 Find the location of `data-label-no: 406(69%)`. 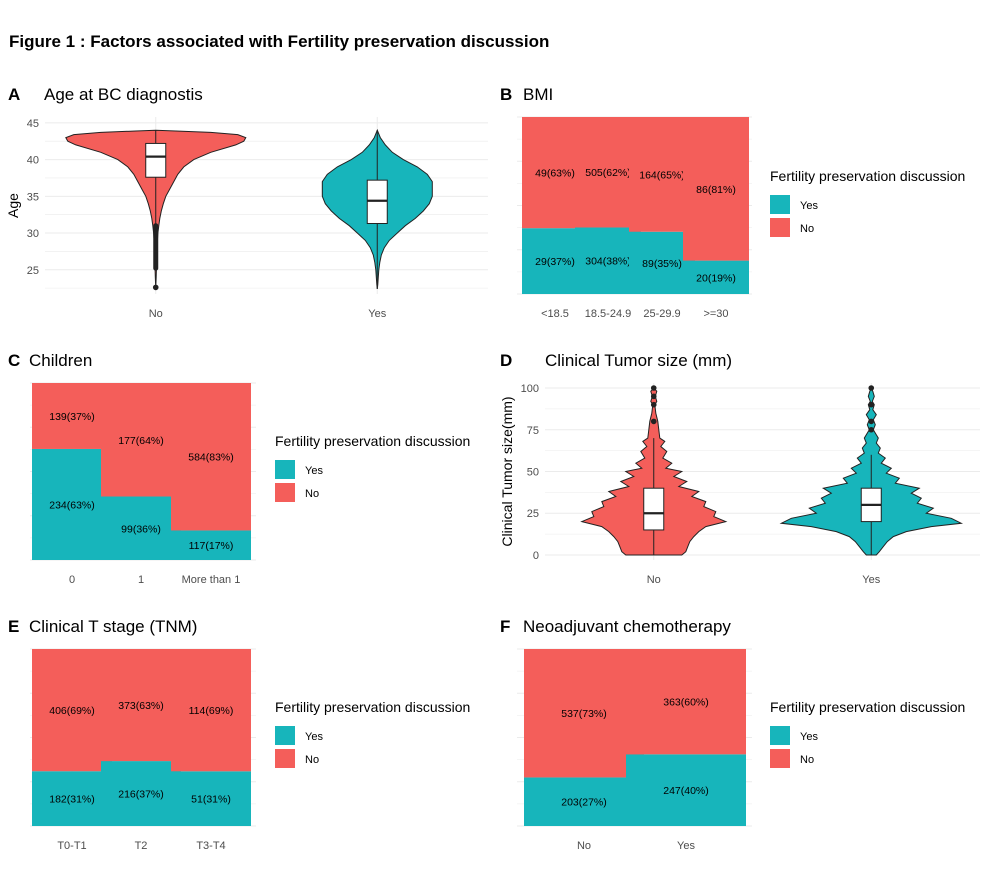

data-label-no: 406(69%) is located at coordinates (72, 711).